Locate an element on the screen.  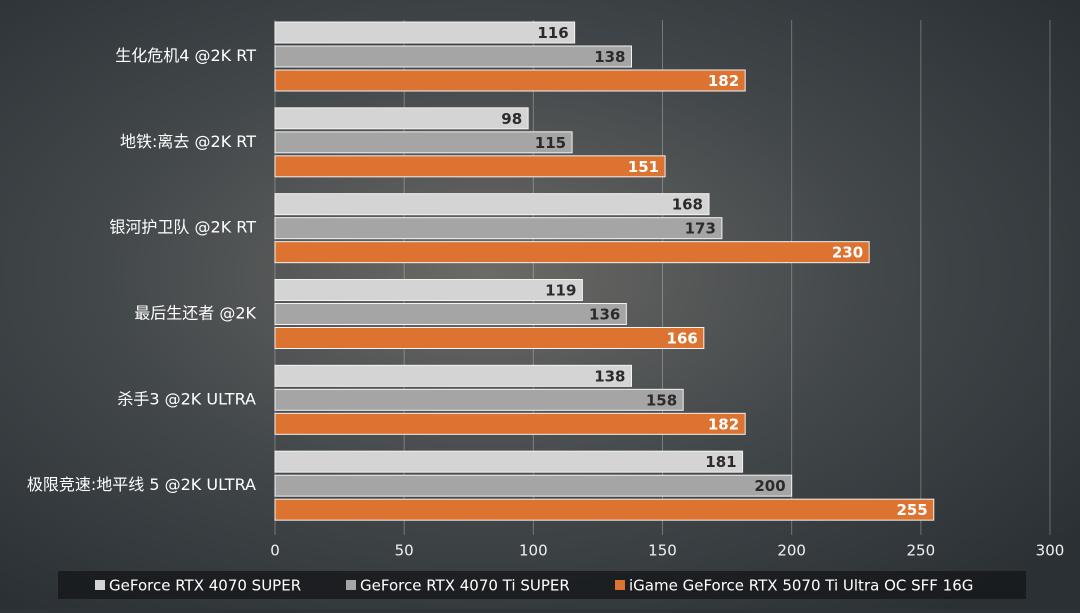
data-label: 115 is located at coordinates (550, 143).